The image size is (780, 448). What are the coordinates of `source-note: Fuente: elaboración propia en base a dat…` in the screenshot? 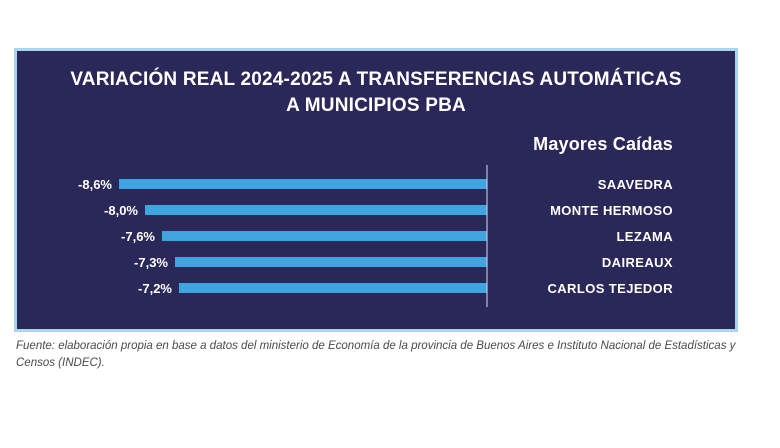 It's located at (376, 355).